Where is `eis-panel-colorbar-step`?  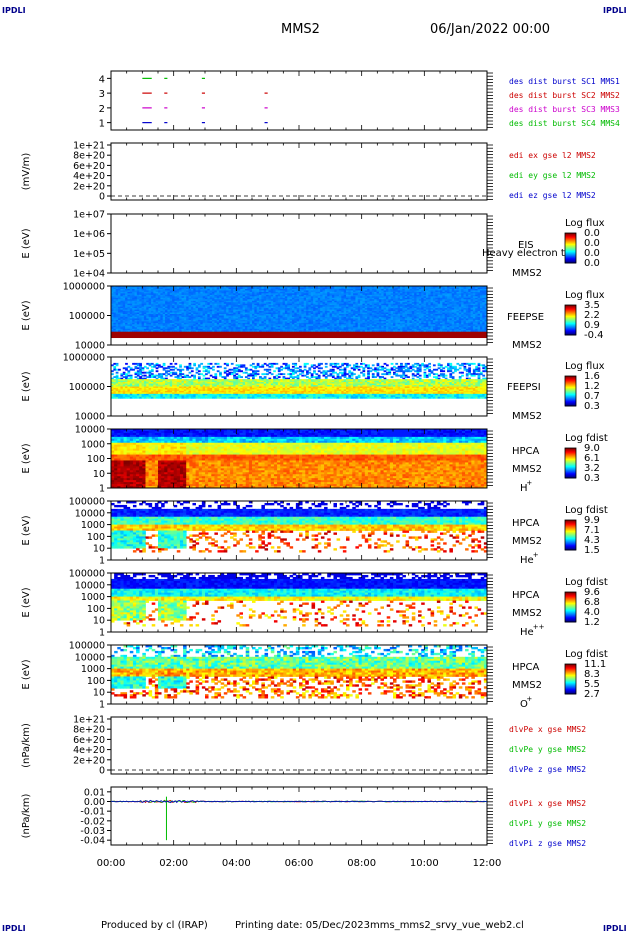 eis-panel-colorbar-step is located at coordinates (570, 257).